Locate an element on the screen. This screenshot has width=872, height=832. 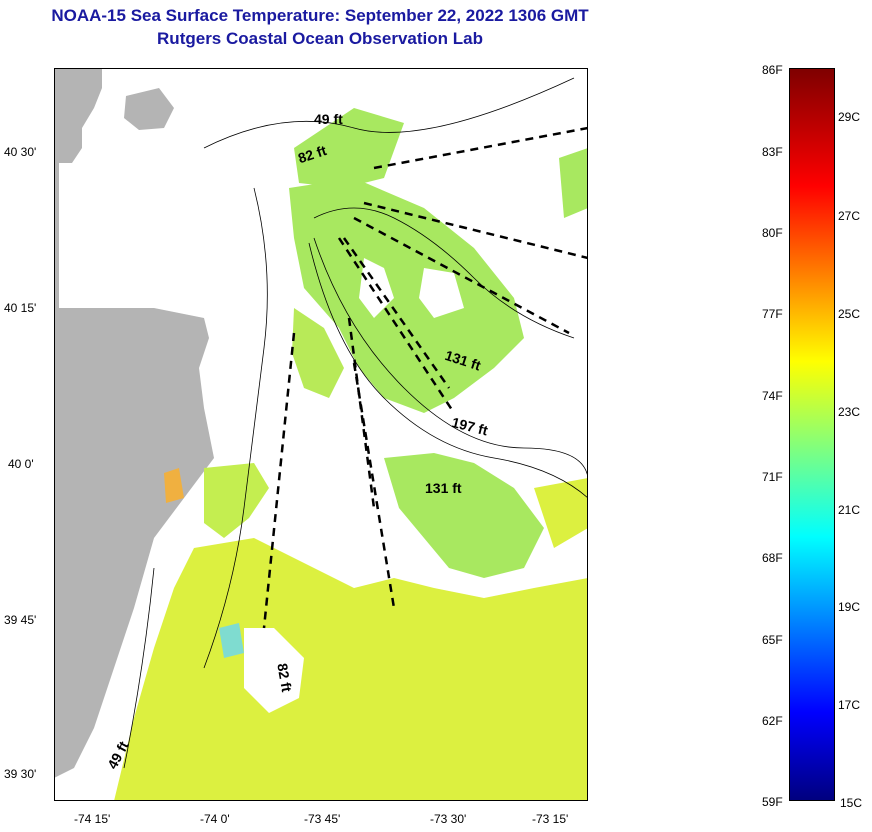
land-north is located at coordinates (149, 109).